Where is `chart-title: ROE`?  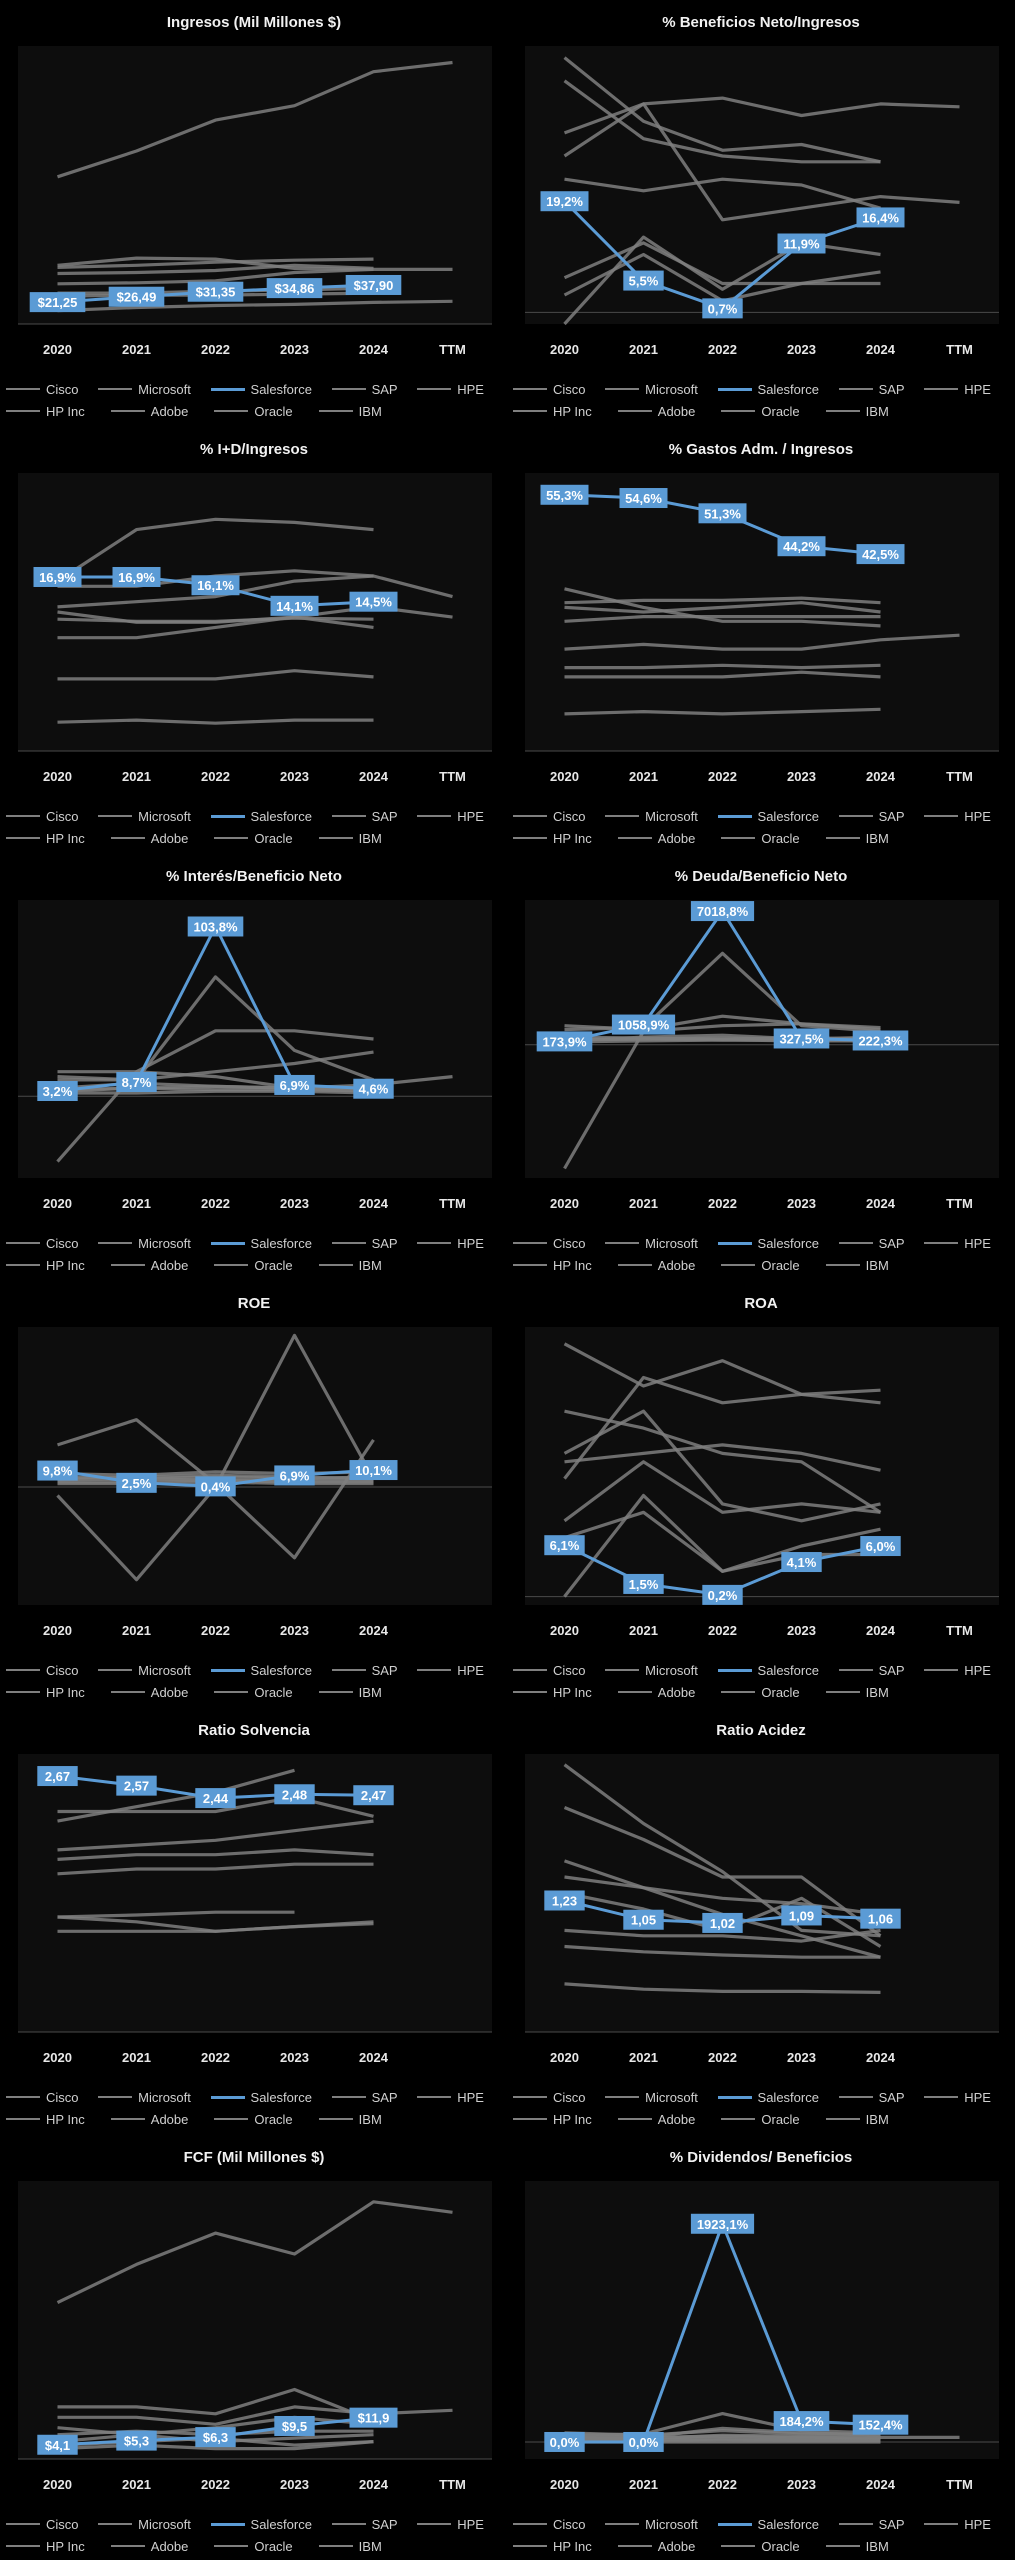 chart-title: ROE is located at coordinates (254, 1303).